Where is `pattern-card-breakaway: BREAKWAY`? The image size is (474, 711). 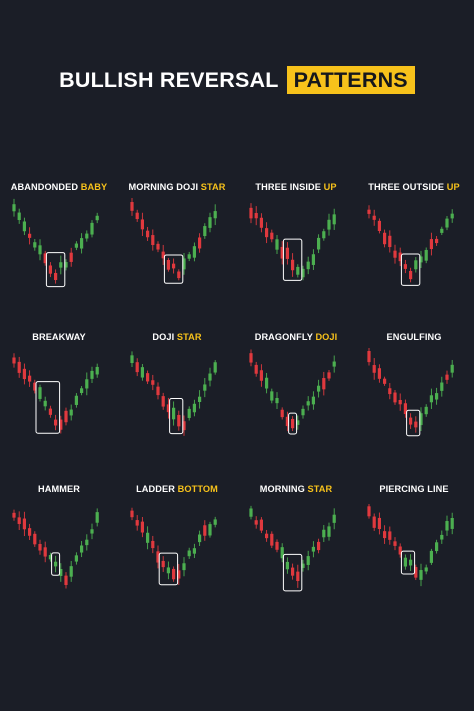 pattern-card-breakaway: BREAKWAY is located at coordinates (59, 392).